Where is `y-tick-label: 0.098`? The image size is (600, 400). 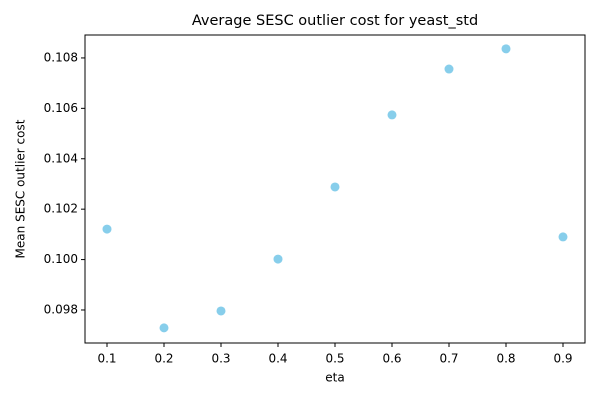 y-tick-label: 0.098 is located at coordinates (61, 309).